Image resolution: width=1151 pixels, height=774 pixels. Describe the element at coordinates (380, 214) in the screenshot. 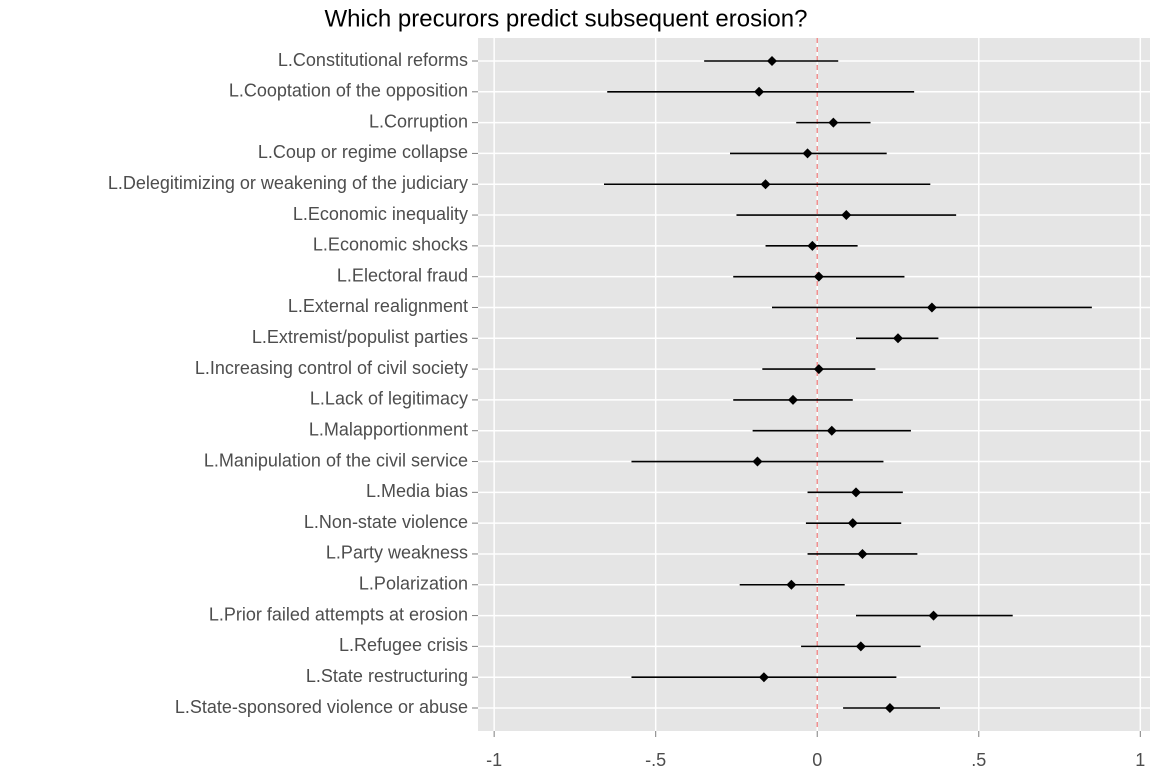

I see `y-tick-label: L.Economic inequality` at that location.